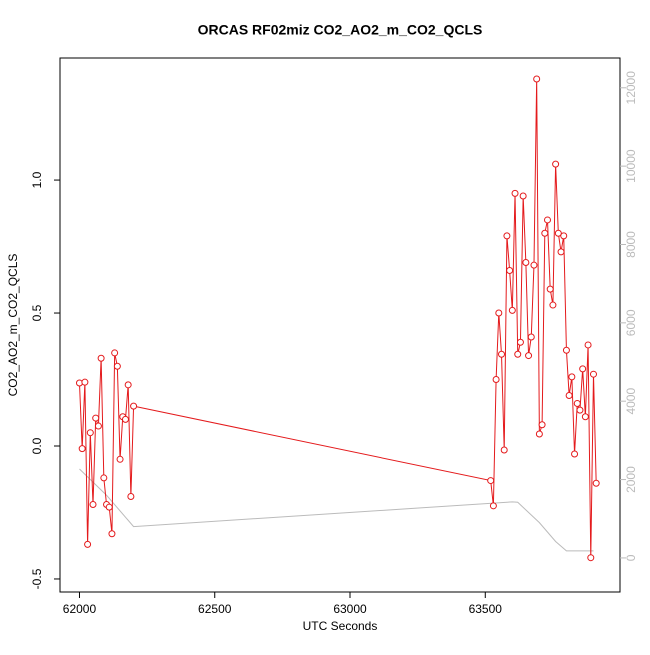 The height and width of the screenshot is (655, 650). I want to click on y-tick-label: 0.0, so click(37, 445).